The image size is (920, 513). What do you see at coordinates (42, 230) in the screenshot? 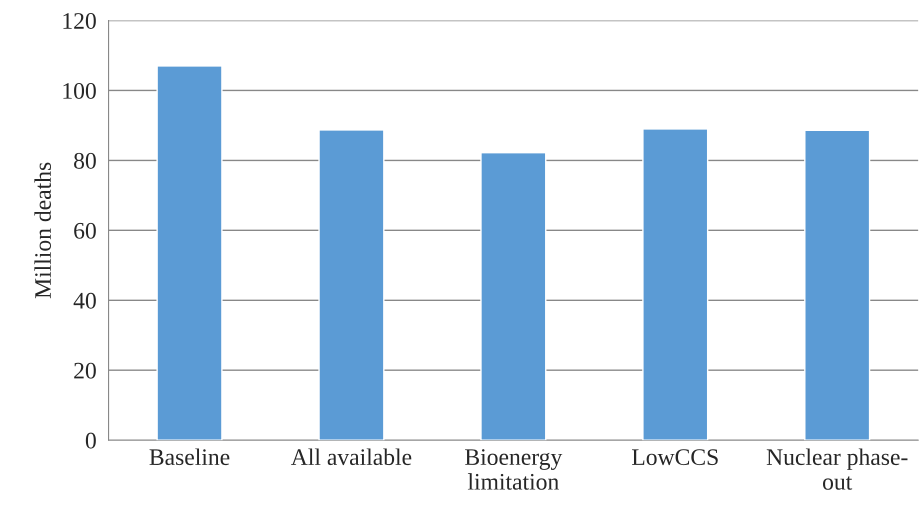
I see `y-axis-title: Million deaths` at bounding box center [42, 230].